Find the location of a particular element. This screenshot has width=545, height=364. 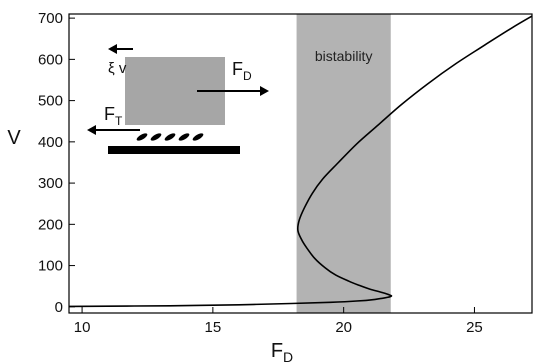

x-tick-label-15: 15 is located at coordinates (213, 327).